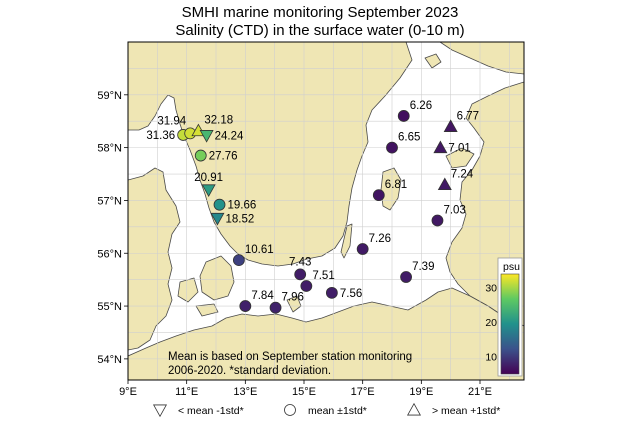 The width and height of the screenshot is (640, 436). Describe the element at coordinates (351, 294) in the screenshot. I see `station-value-label: 7.56` at that location.